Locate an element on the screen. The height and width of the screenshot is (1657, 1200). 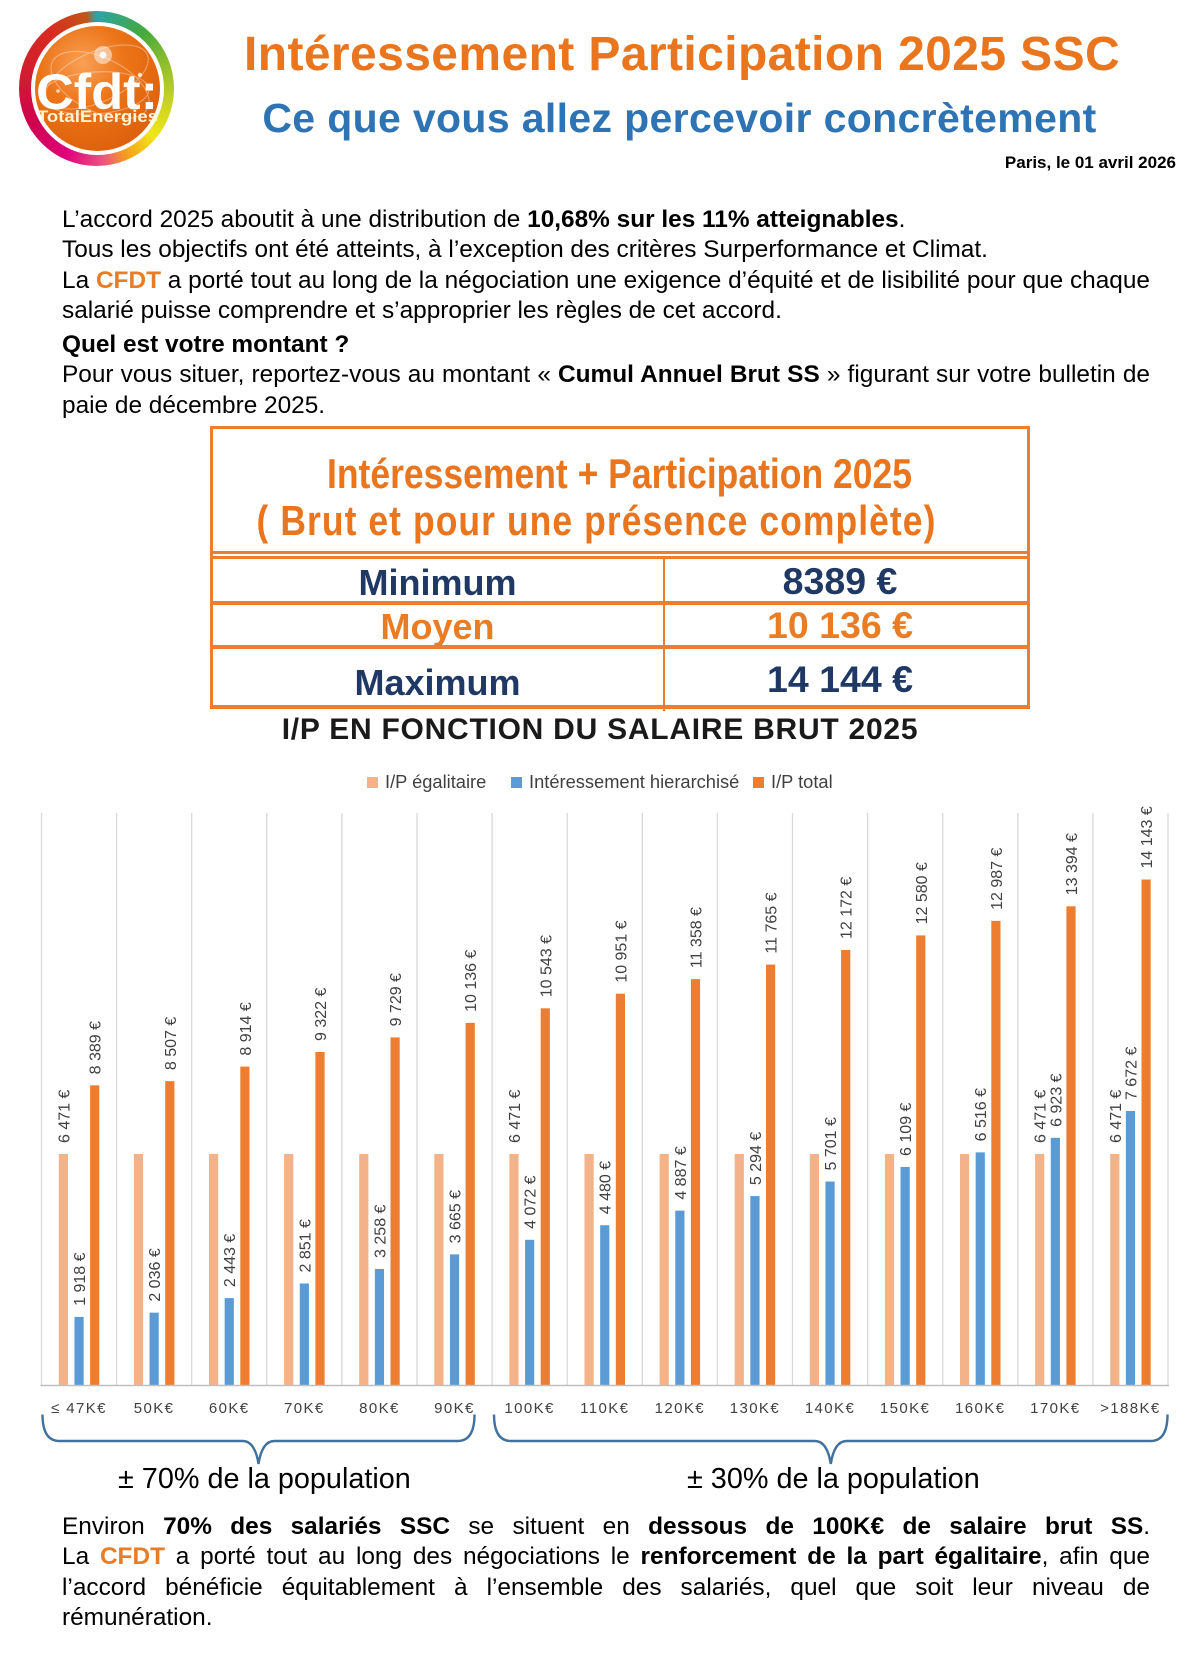
svg-text: 2 851 € is located at coordinates (305, 1245).